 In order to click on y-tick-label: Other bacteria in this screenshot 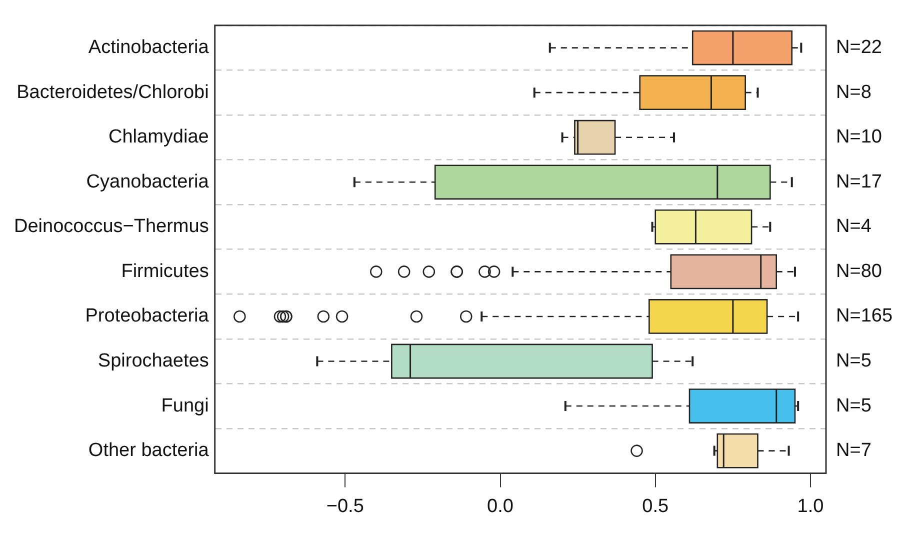, I will do `click(149, 451)`.